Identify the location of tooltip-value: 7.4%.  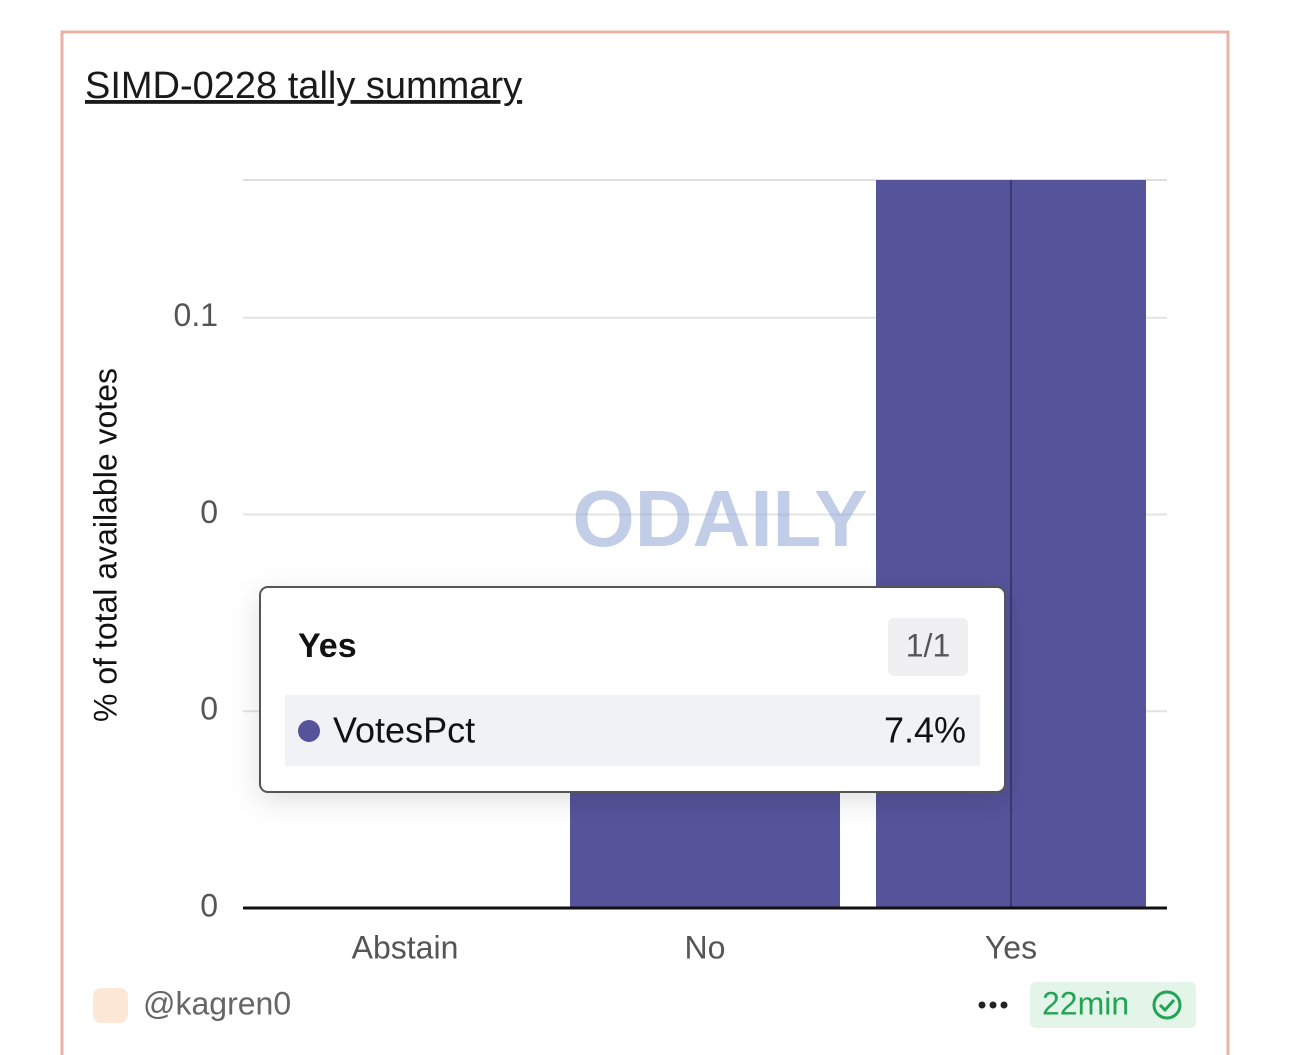
(925, 730).